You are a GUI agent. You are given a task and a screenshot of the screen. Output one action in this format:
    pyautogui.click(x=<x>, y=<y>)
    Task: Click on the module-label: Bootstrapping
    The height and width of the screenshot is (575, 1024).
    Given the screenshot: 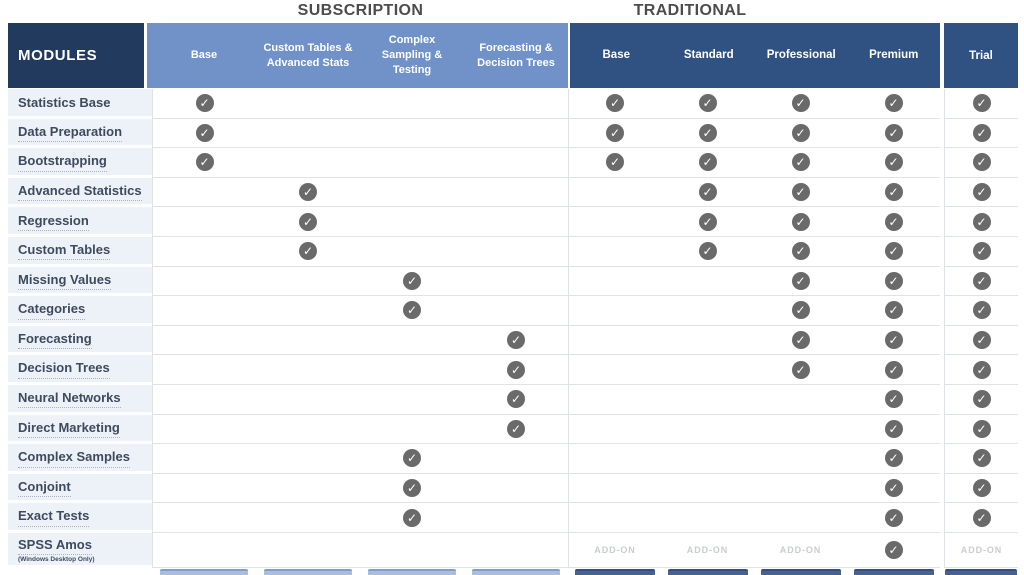 What is the action you would take?
    pyautogui.click(x=62, y=163)
    